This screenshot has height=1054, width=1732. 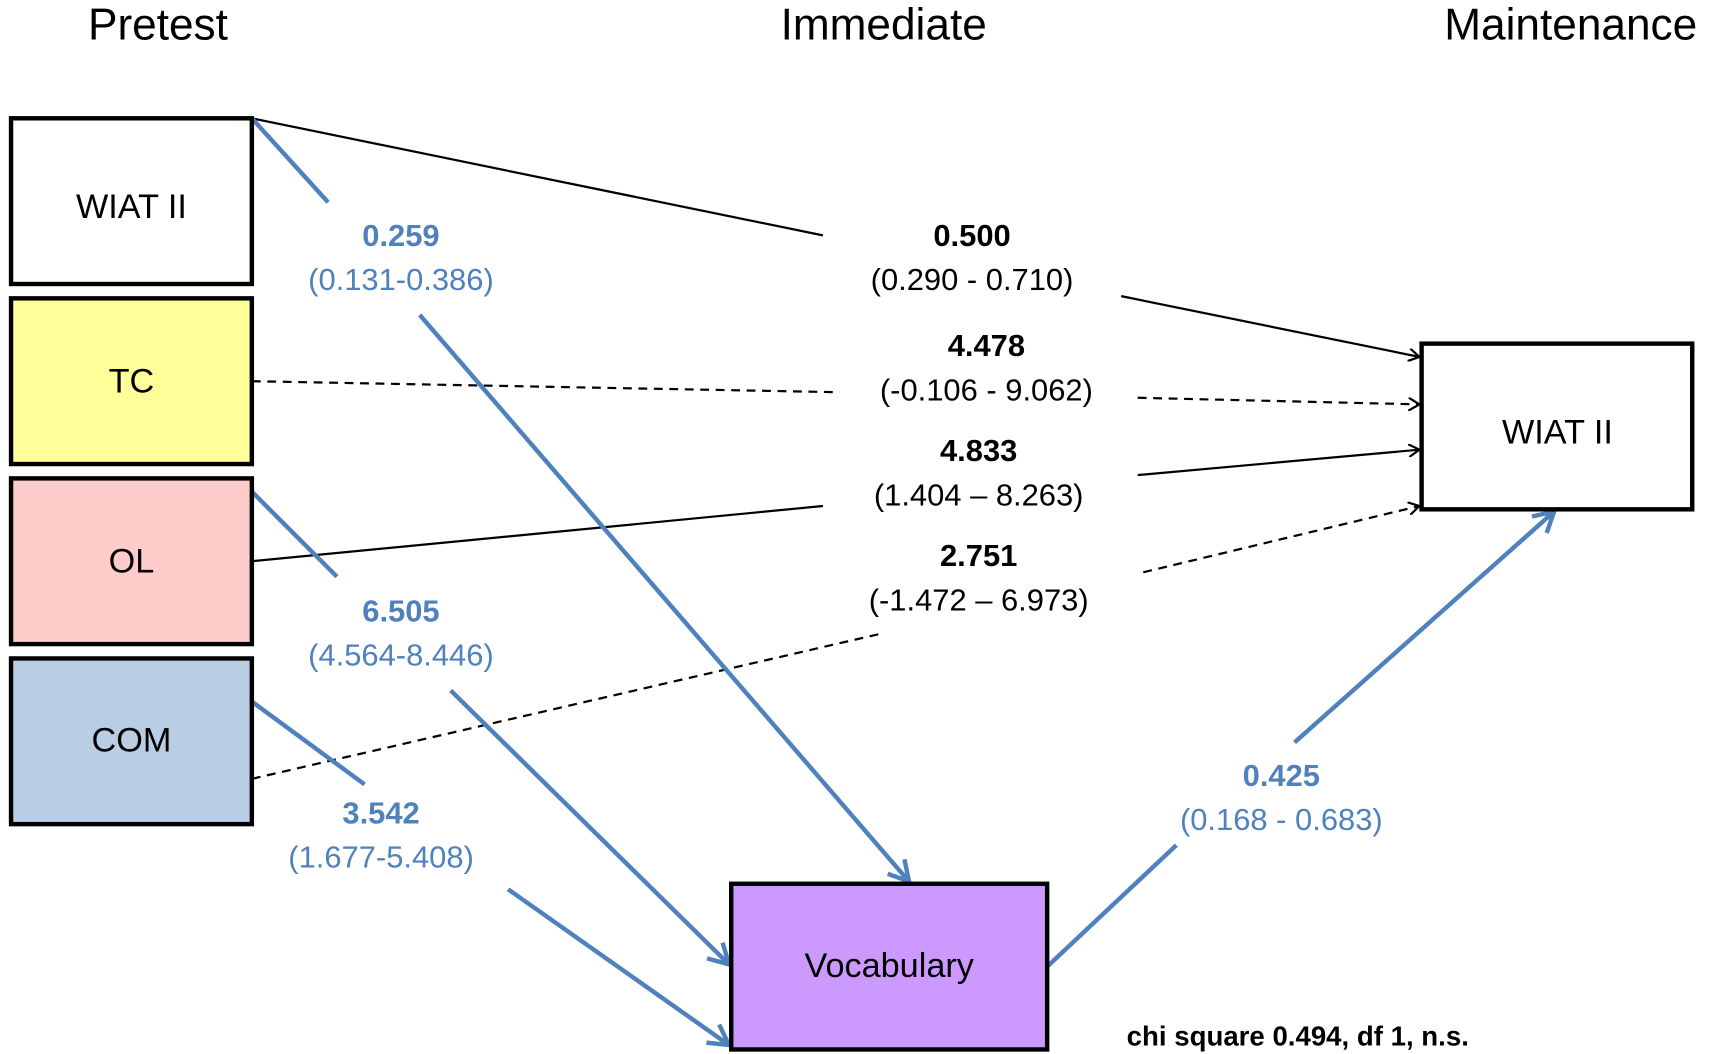 I want to click on estimate: 4.478, so click(x=986, y=345).